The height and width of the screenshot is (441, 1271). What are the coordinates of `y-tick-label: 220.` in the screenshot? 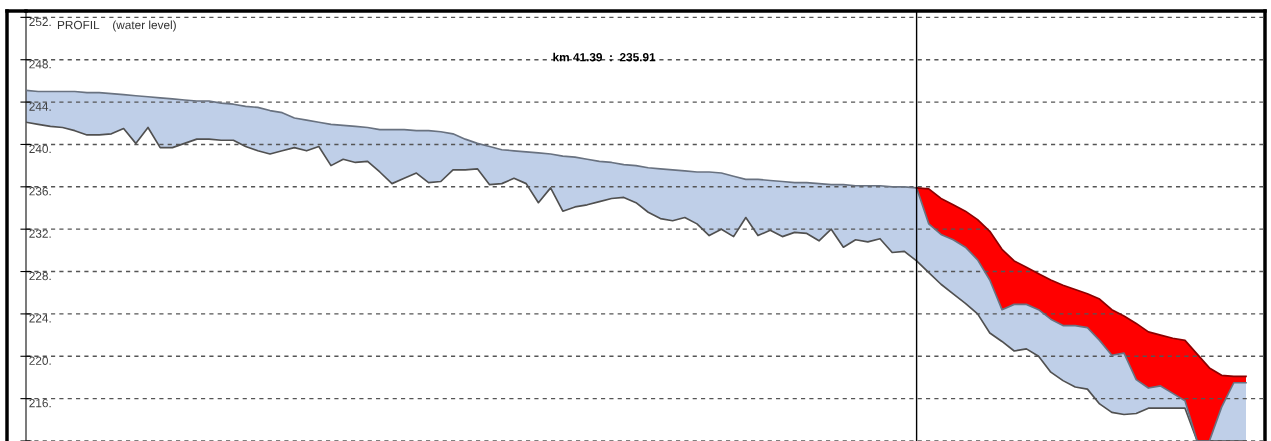 It's located at (40, 360).